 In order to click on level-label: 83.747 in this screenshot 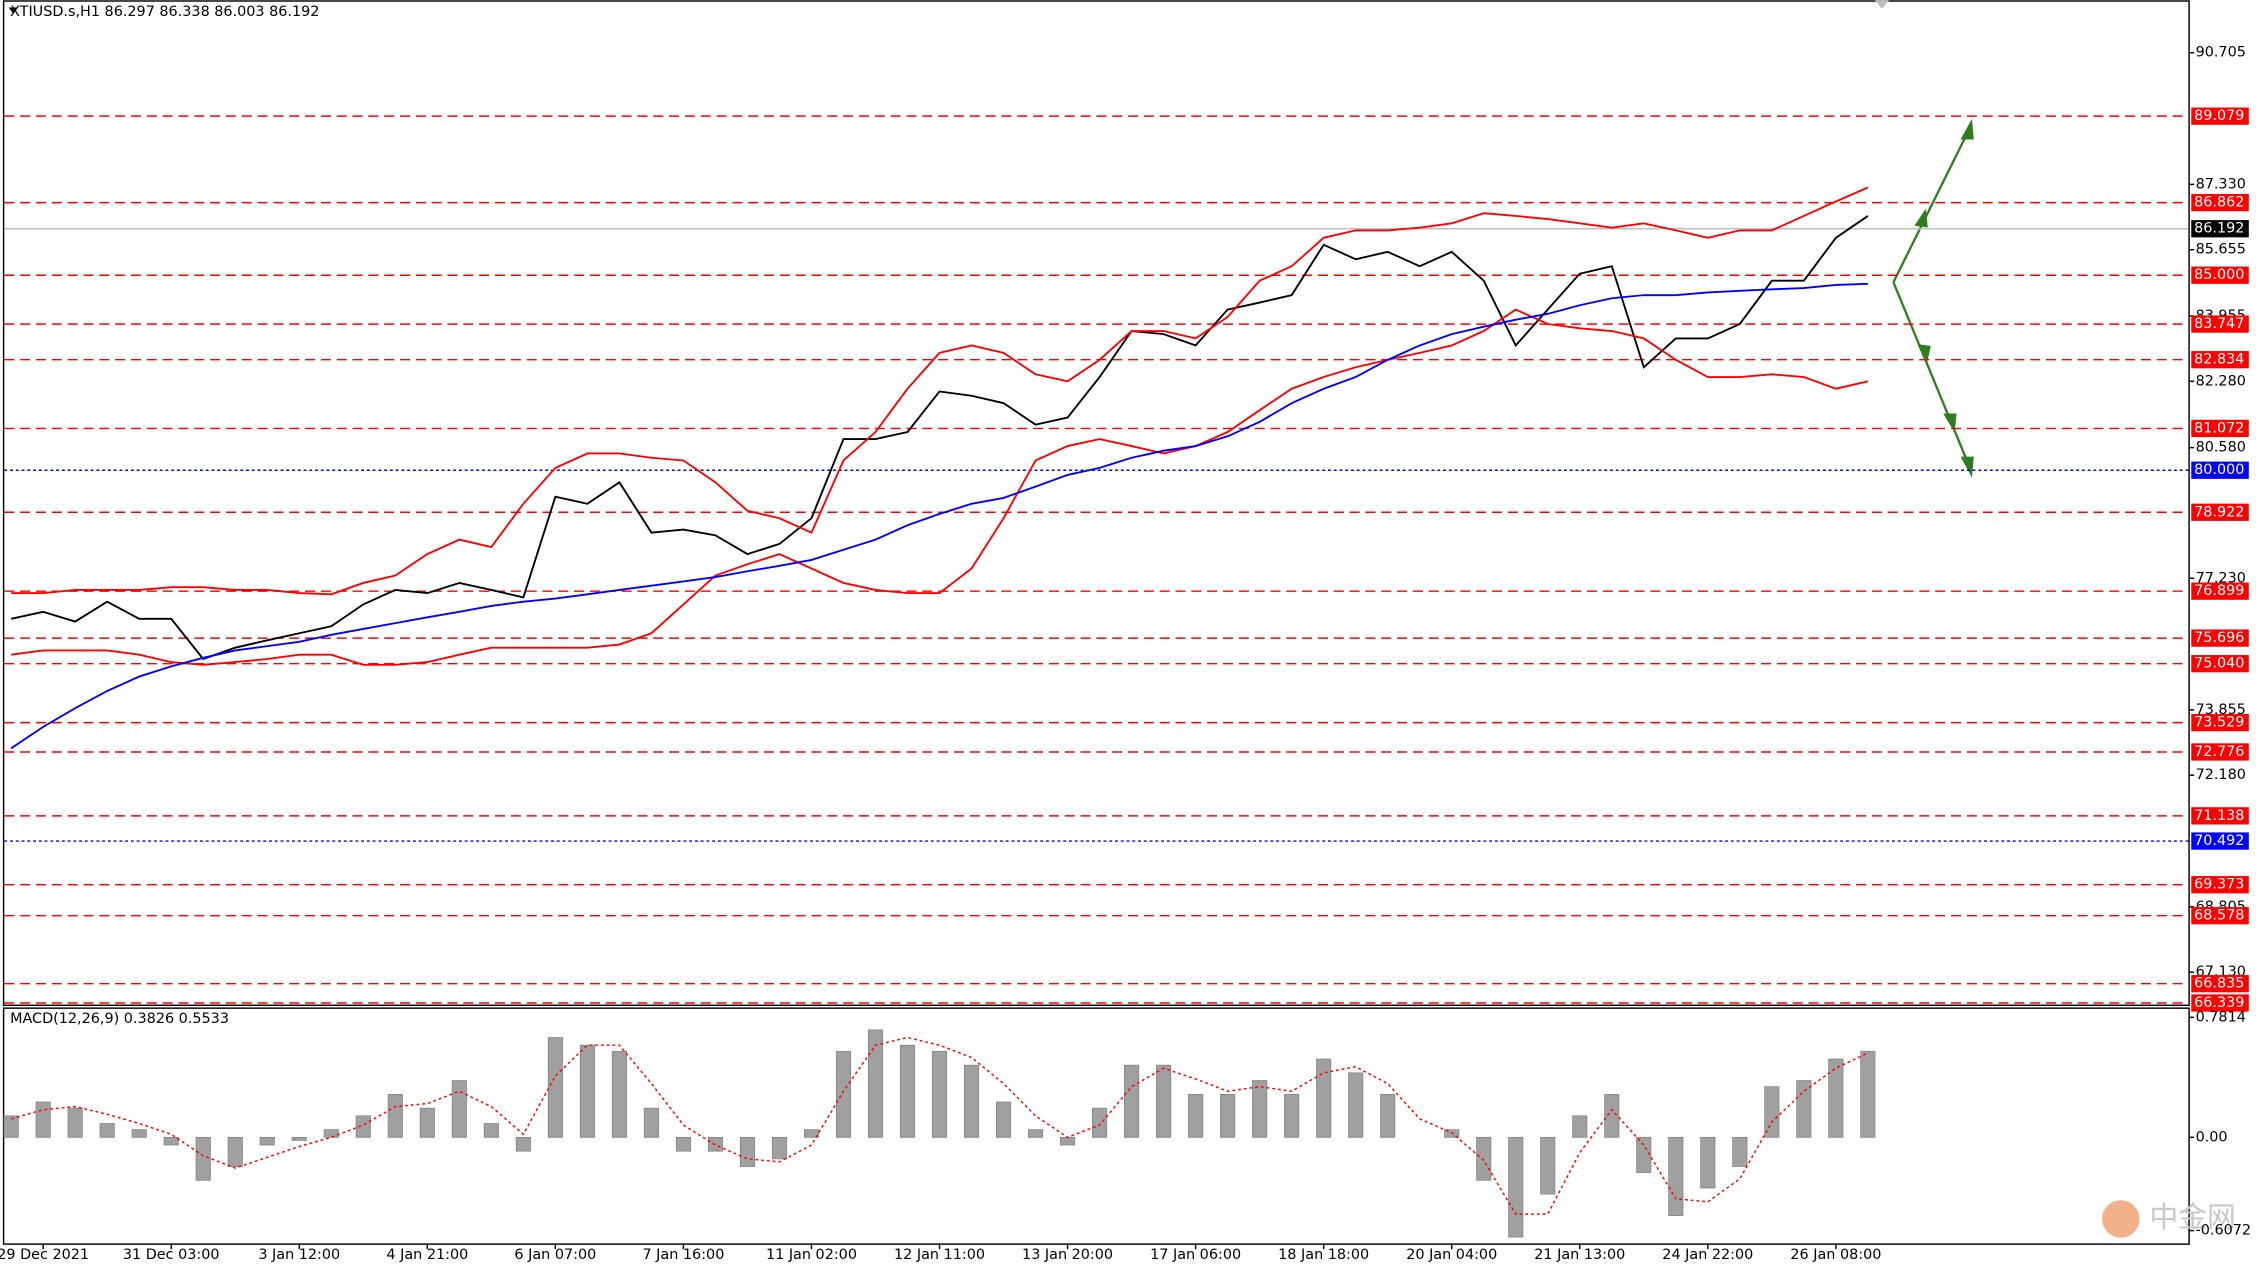, I will do `click(2219, 324)`.